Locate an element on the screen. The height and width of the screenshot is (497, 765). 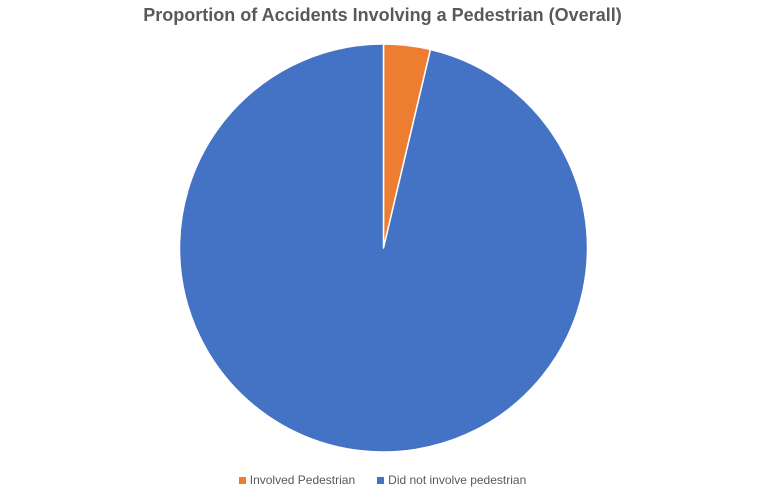
legend-label-involved-pedestrian: Involved Pedestrian is located at coordinates (302, 480).